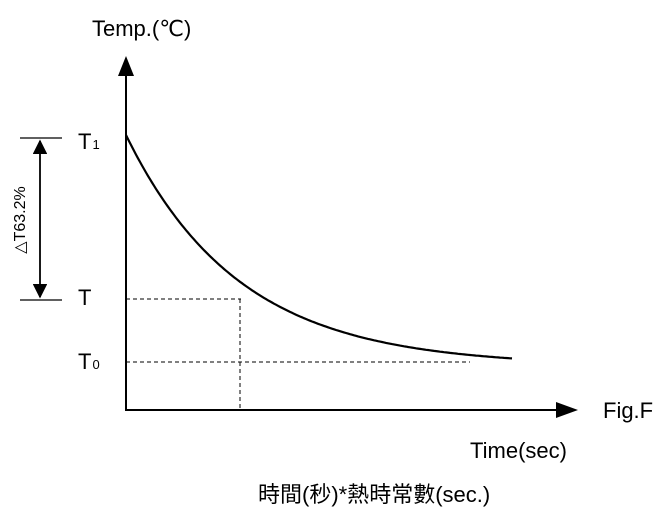 The height and width of the screenshot is (512, 667). What do you see at coordinates (95, 364) in the screenshot?
I see `t0-subscript: 0` at bounding box center [95, 364].